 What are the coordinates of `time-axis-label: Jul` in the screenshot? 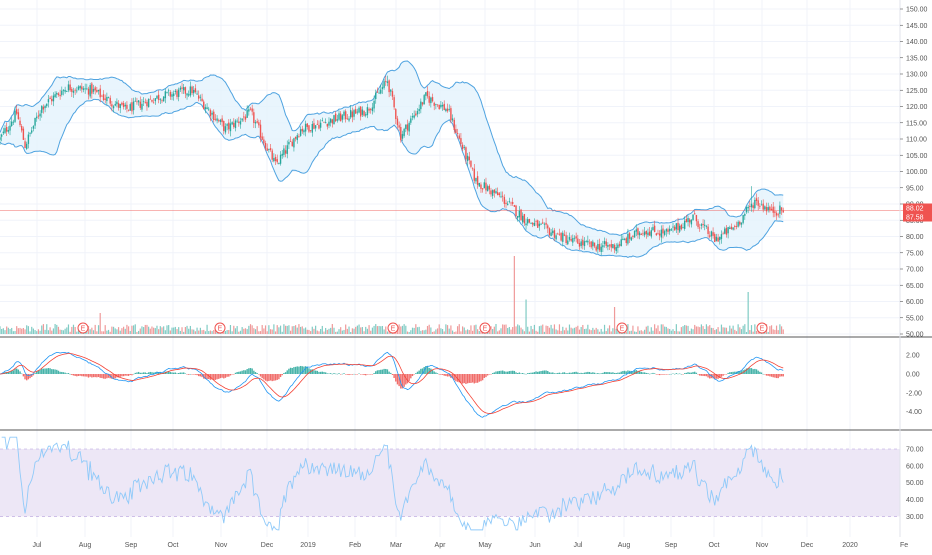 It's located at (37, 545).